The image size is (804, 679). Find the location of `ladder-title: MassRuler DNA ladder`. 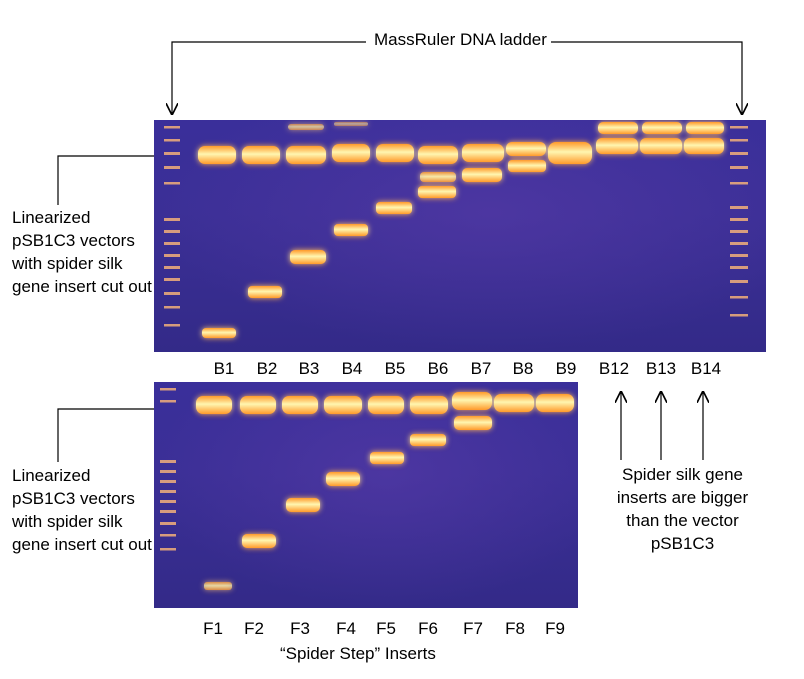

ladder-title: MassRuler DNA ladder is located at coordinates (460, 40).